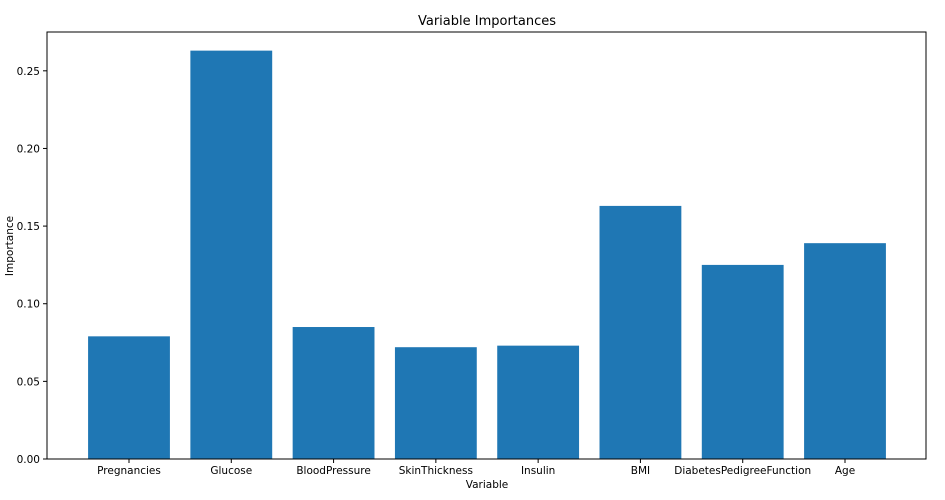  I want to click on x-tick-label: Glucose, so click(231, 471).